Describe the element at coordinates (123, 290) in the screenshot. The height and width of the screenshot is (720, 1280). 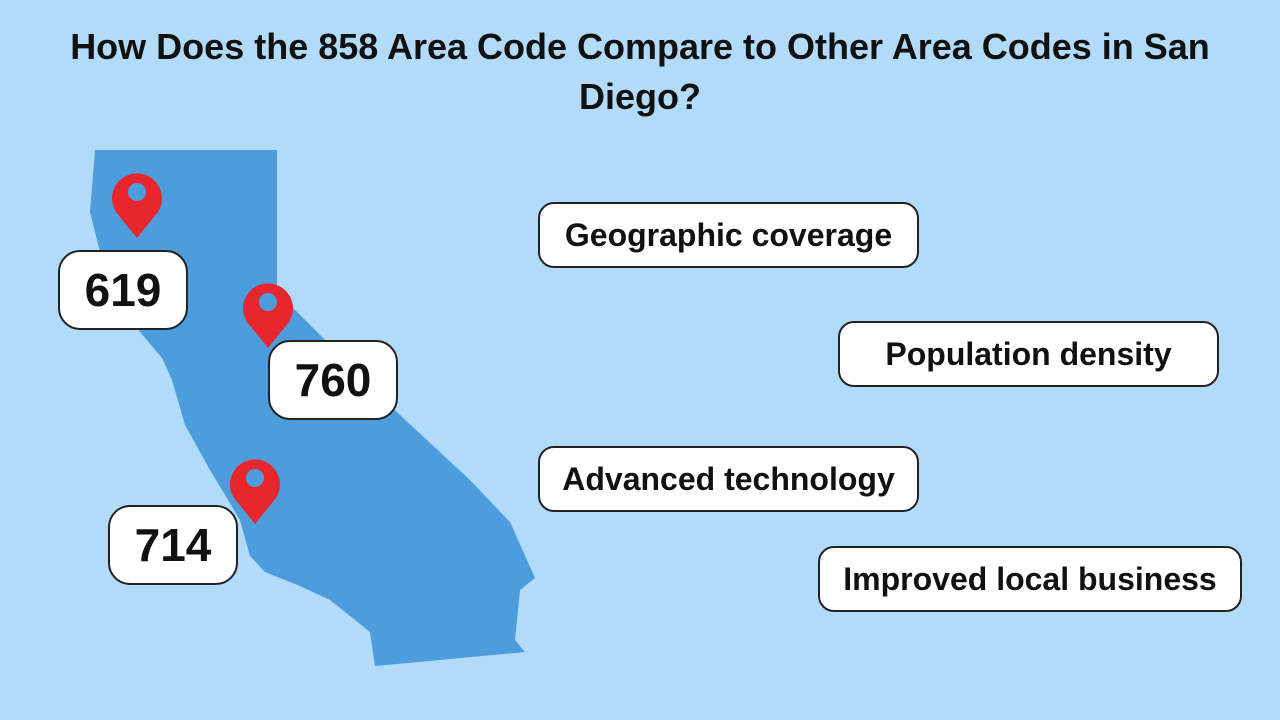
I see `area-code-label: 619` at that location.